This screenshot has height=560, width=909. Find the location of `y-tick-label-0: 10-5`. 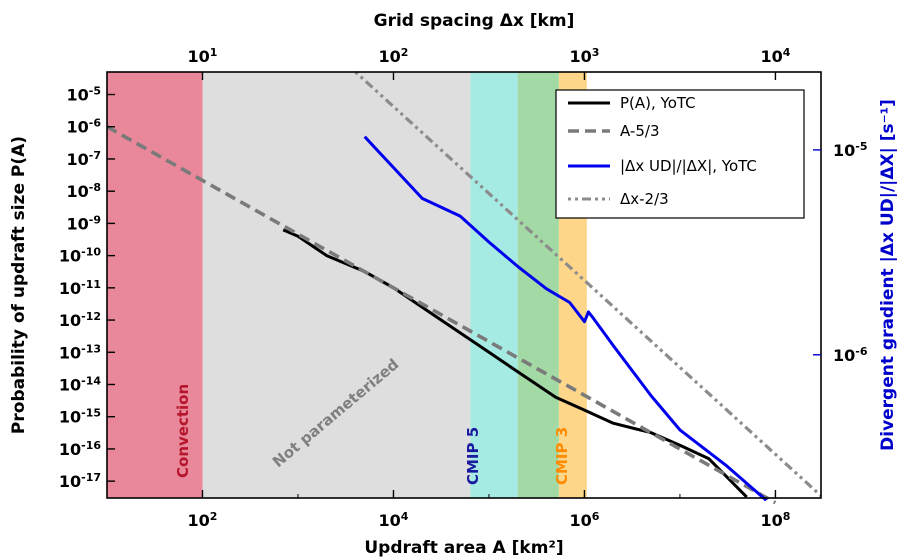

y-tick-label-0: 10-5 is located at coordinates (84, 94).